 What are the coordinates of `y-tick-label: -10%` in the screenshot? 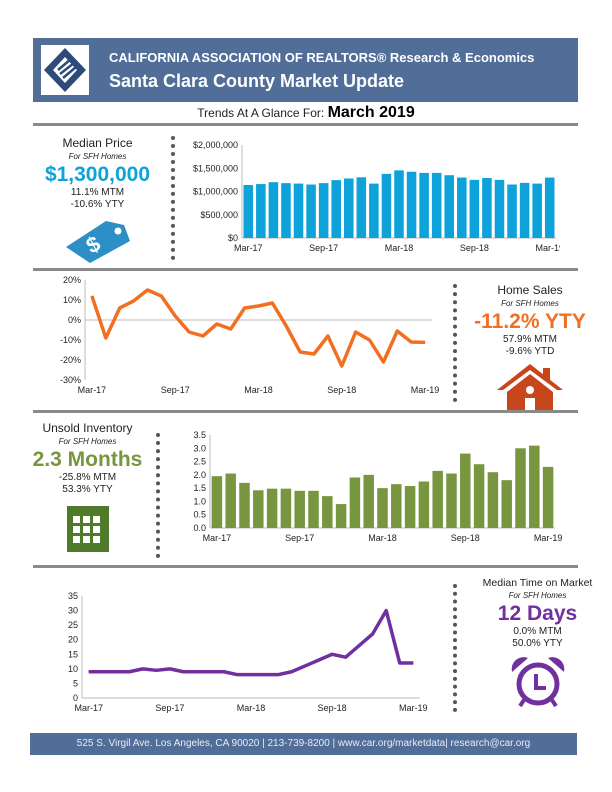 It's located at (70, 340).